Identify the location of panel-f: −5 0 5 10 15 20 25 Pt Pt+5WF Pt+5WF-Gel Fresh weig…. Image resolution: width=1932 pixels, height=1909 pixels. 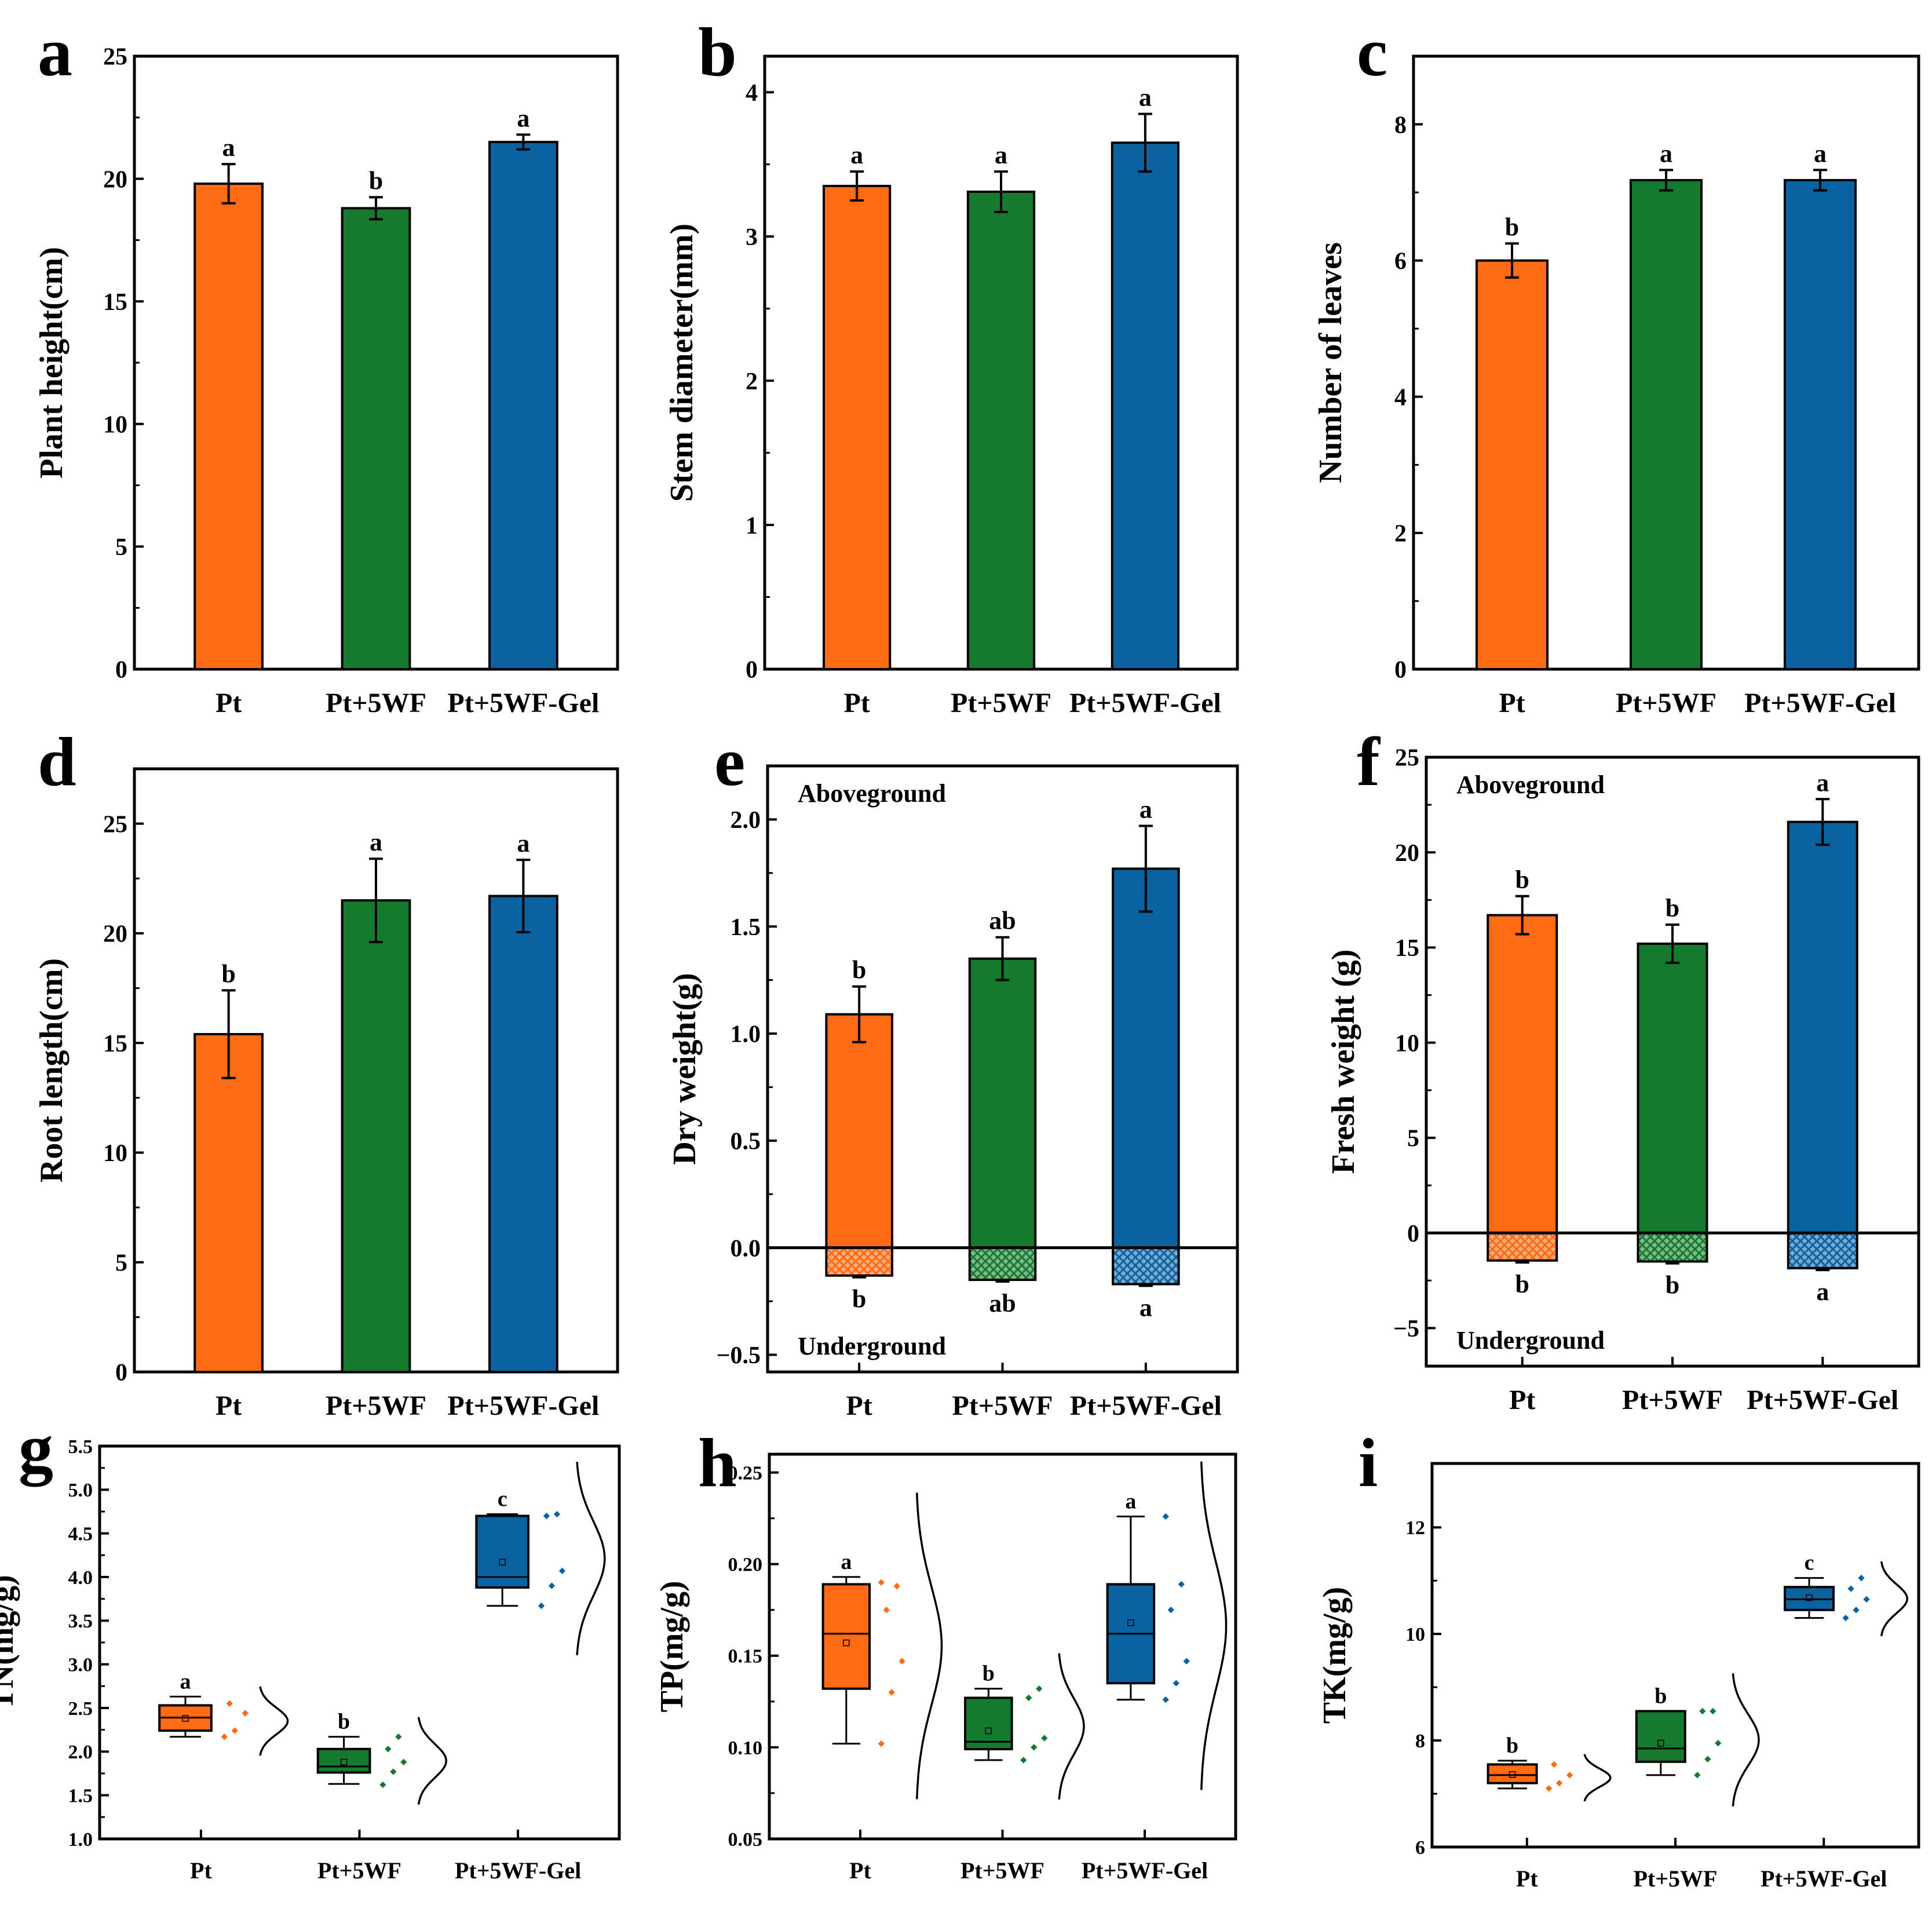
(1623, 1069).